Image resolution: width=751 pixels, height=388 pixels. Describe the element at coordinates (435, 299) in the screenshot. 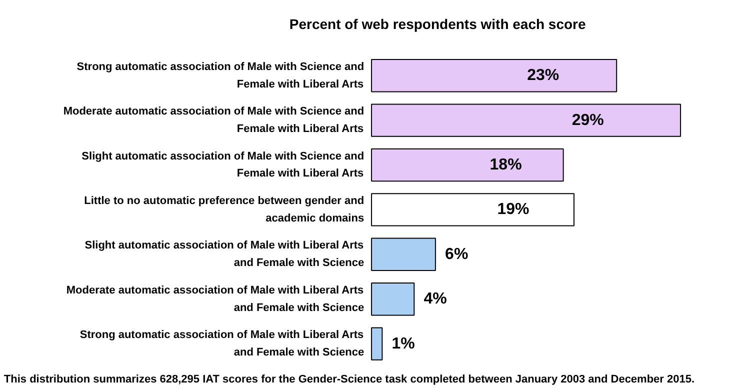

I see `data-label: 4%` at that location.